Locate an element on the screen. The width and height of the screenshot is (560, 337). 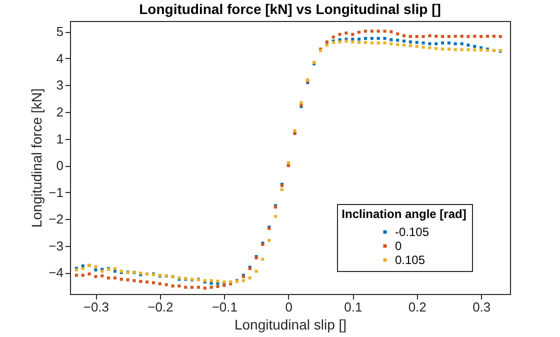
x-tick-label: 0.1 is located at coordinates (353, 307).